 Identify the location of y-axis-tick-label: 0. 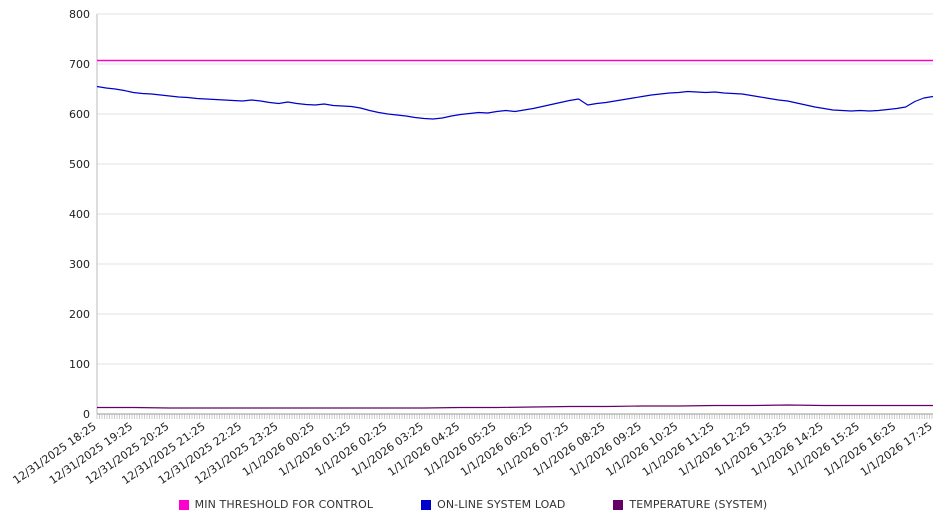
(86, 414).